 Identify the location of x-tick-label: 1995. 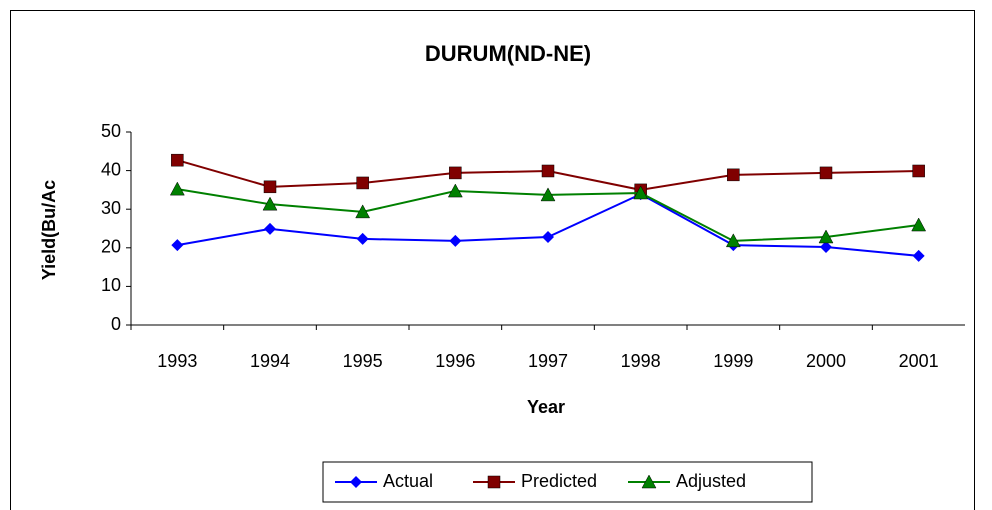
(363, 361).